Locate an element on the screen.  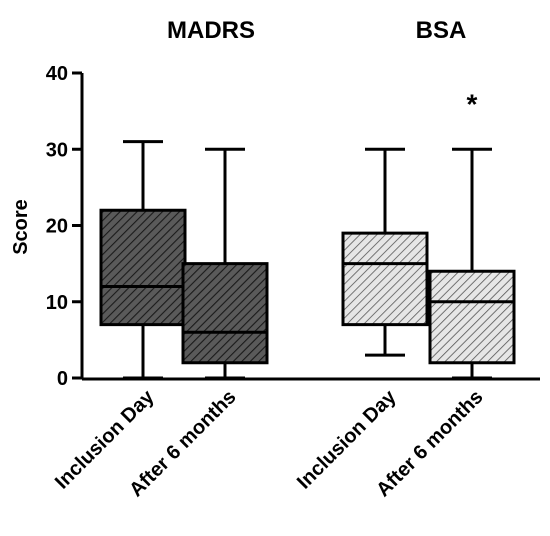
bsa-after6m-significance-marker: * is located at coordinates (472, 103).